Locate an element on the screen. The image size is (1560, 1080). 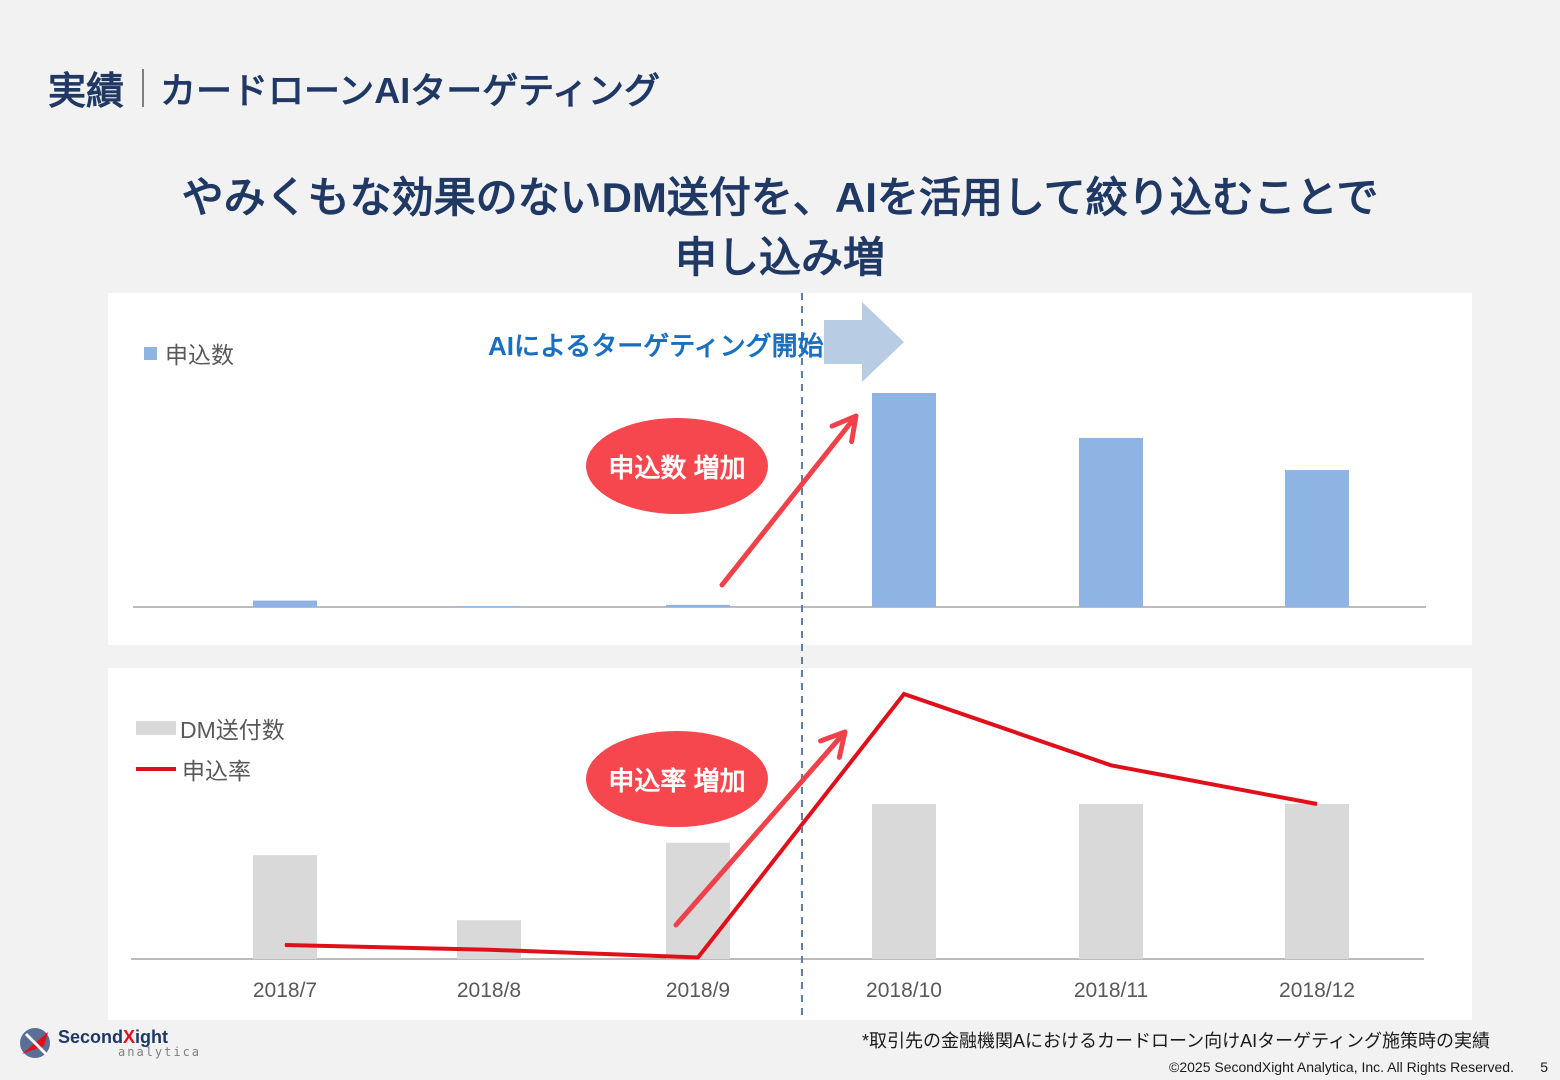
headline-line-2: 申し込み増 is located at coordinates (779, 257).